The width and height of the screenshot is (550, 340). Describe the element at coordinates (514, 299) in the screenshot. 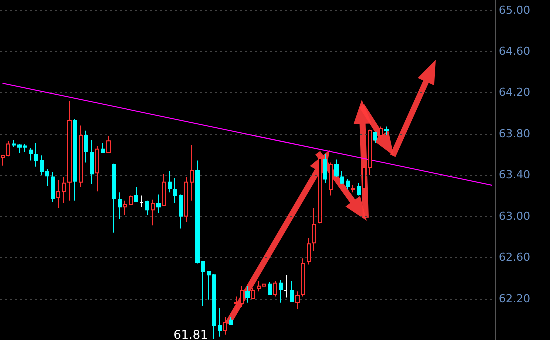

I see `y-tick-label: 62.20` at that location.